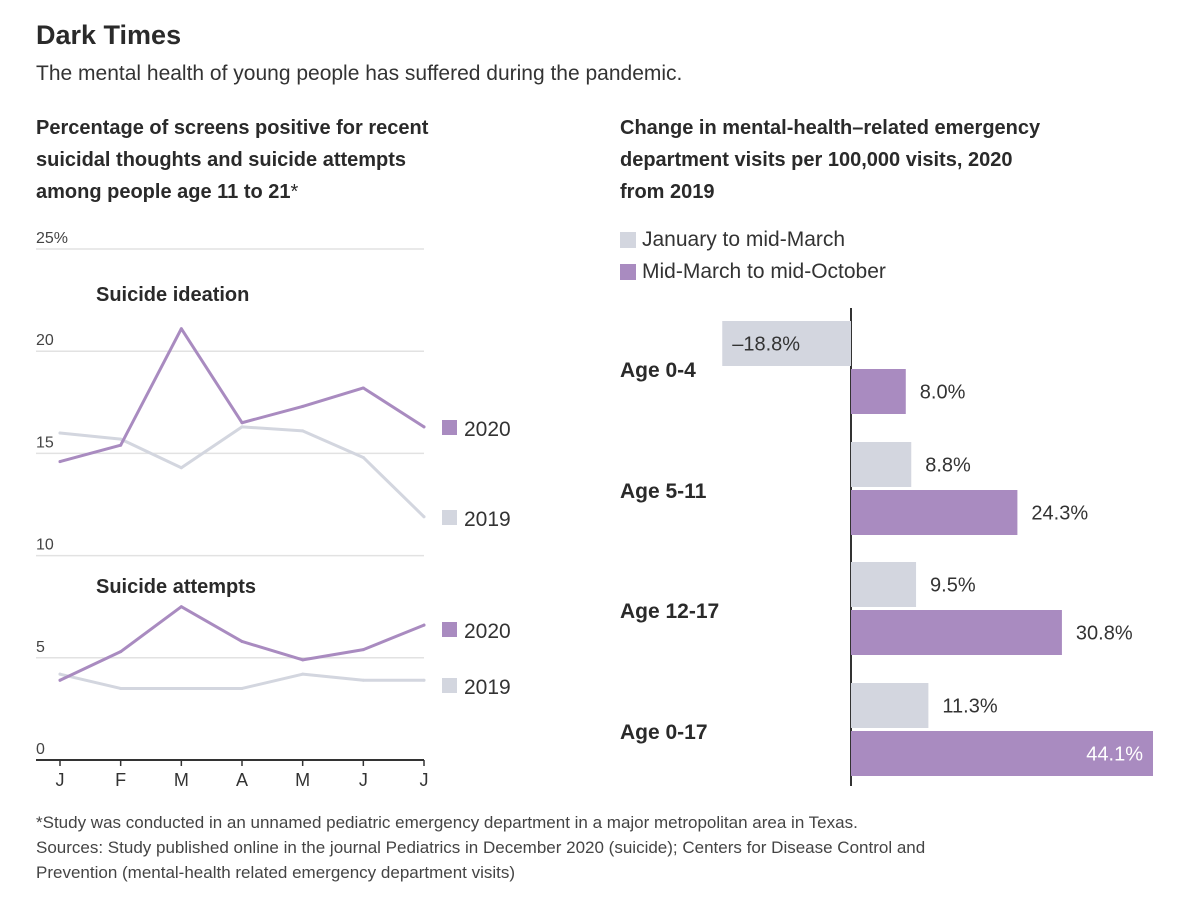 The width and height of the screenshot is (1202, 912). What do you see at coordinates (172, 295) in the screenshot?
I see `group-label: Suicide ideation` at bounding box center [172, 295].